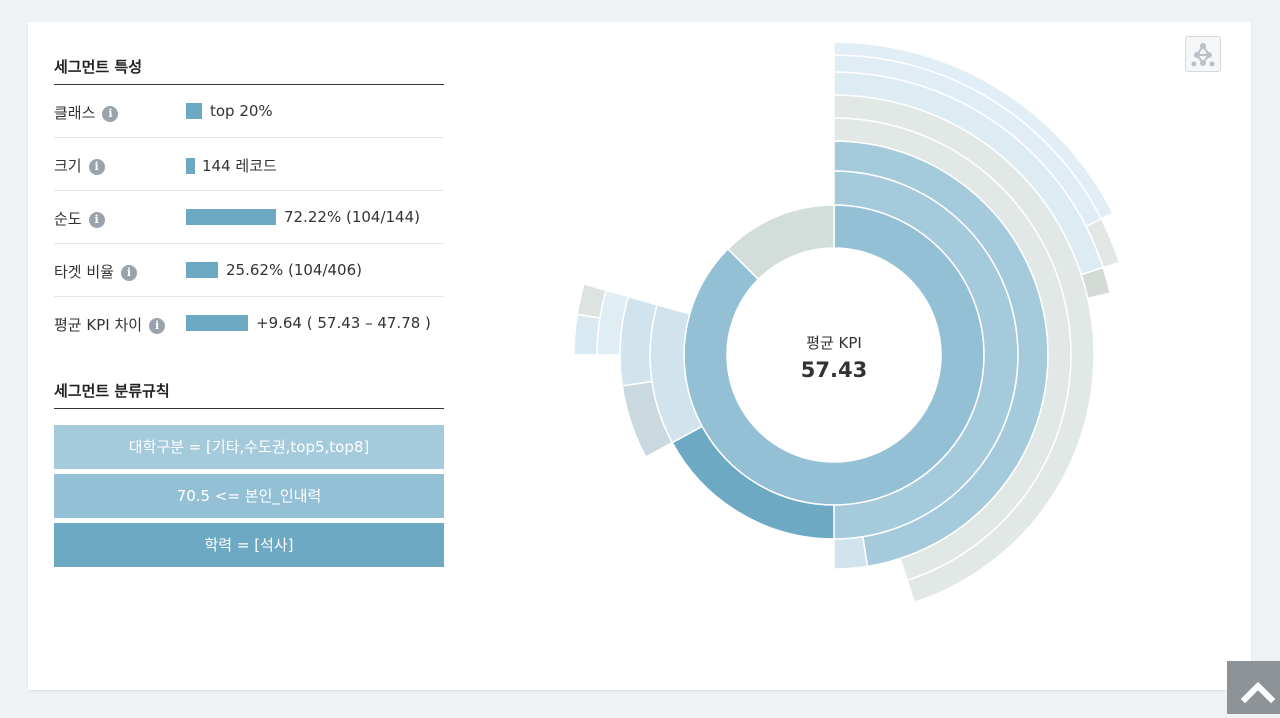  Describe the element at coordinates (249, 447) in the screenshot. I see `rule-item: 대학구분 = [기타,수도권,top5,top8]` at that location.